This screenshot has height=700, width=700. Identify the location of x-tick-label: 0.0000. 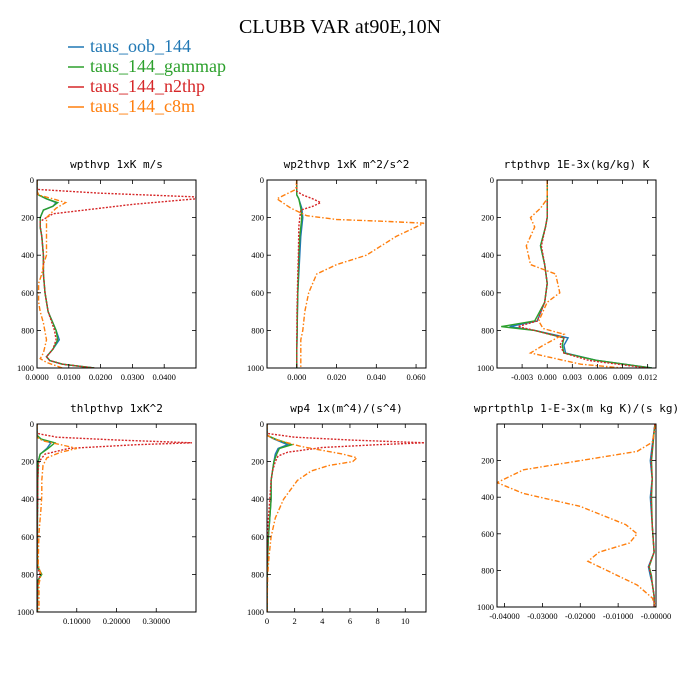
(36, 377).